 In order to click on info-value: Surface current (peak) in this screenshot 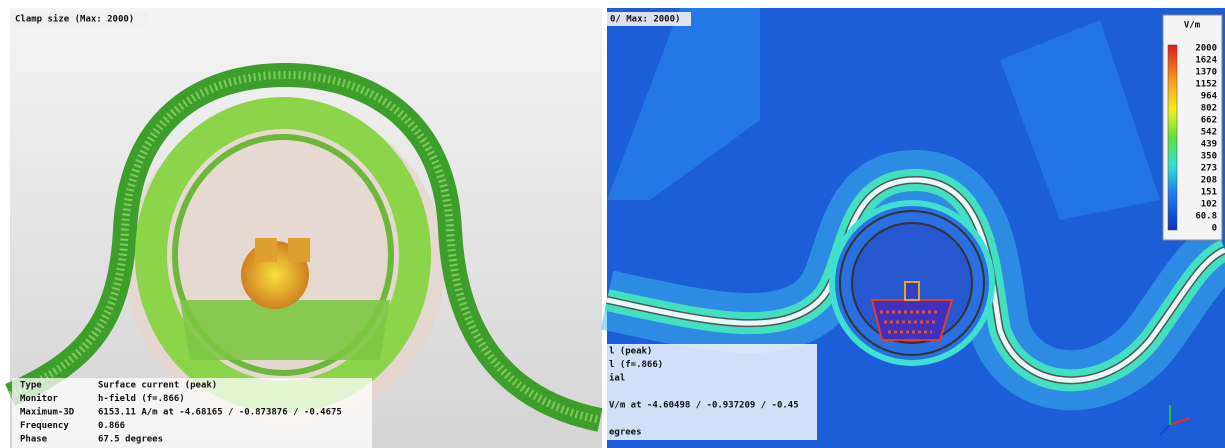, I will do `click(157, 386)`.